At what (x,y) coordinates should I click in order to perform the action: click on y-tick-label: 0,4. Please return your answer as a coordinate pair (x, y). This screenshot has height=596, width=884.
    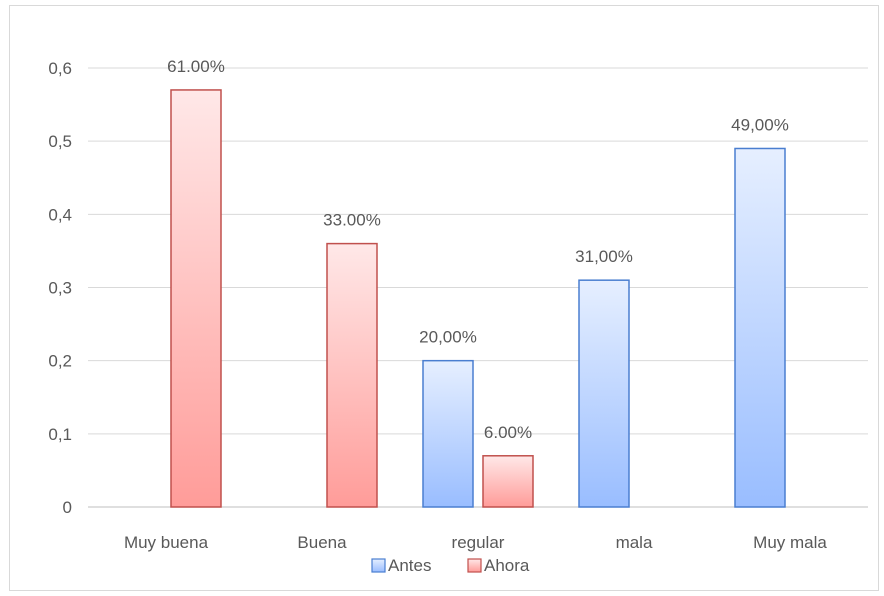
    Looking at the image, I should click on (60, 214).